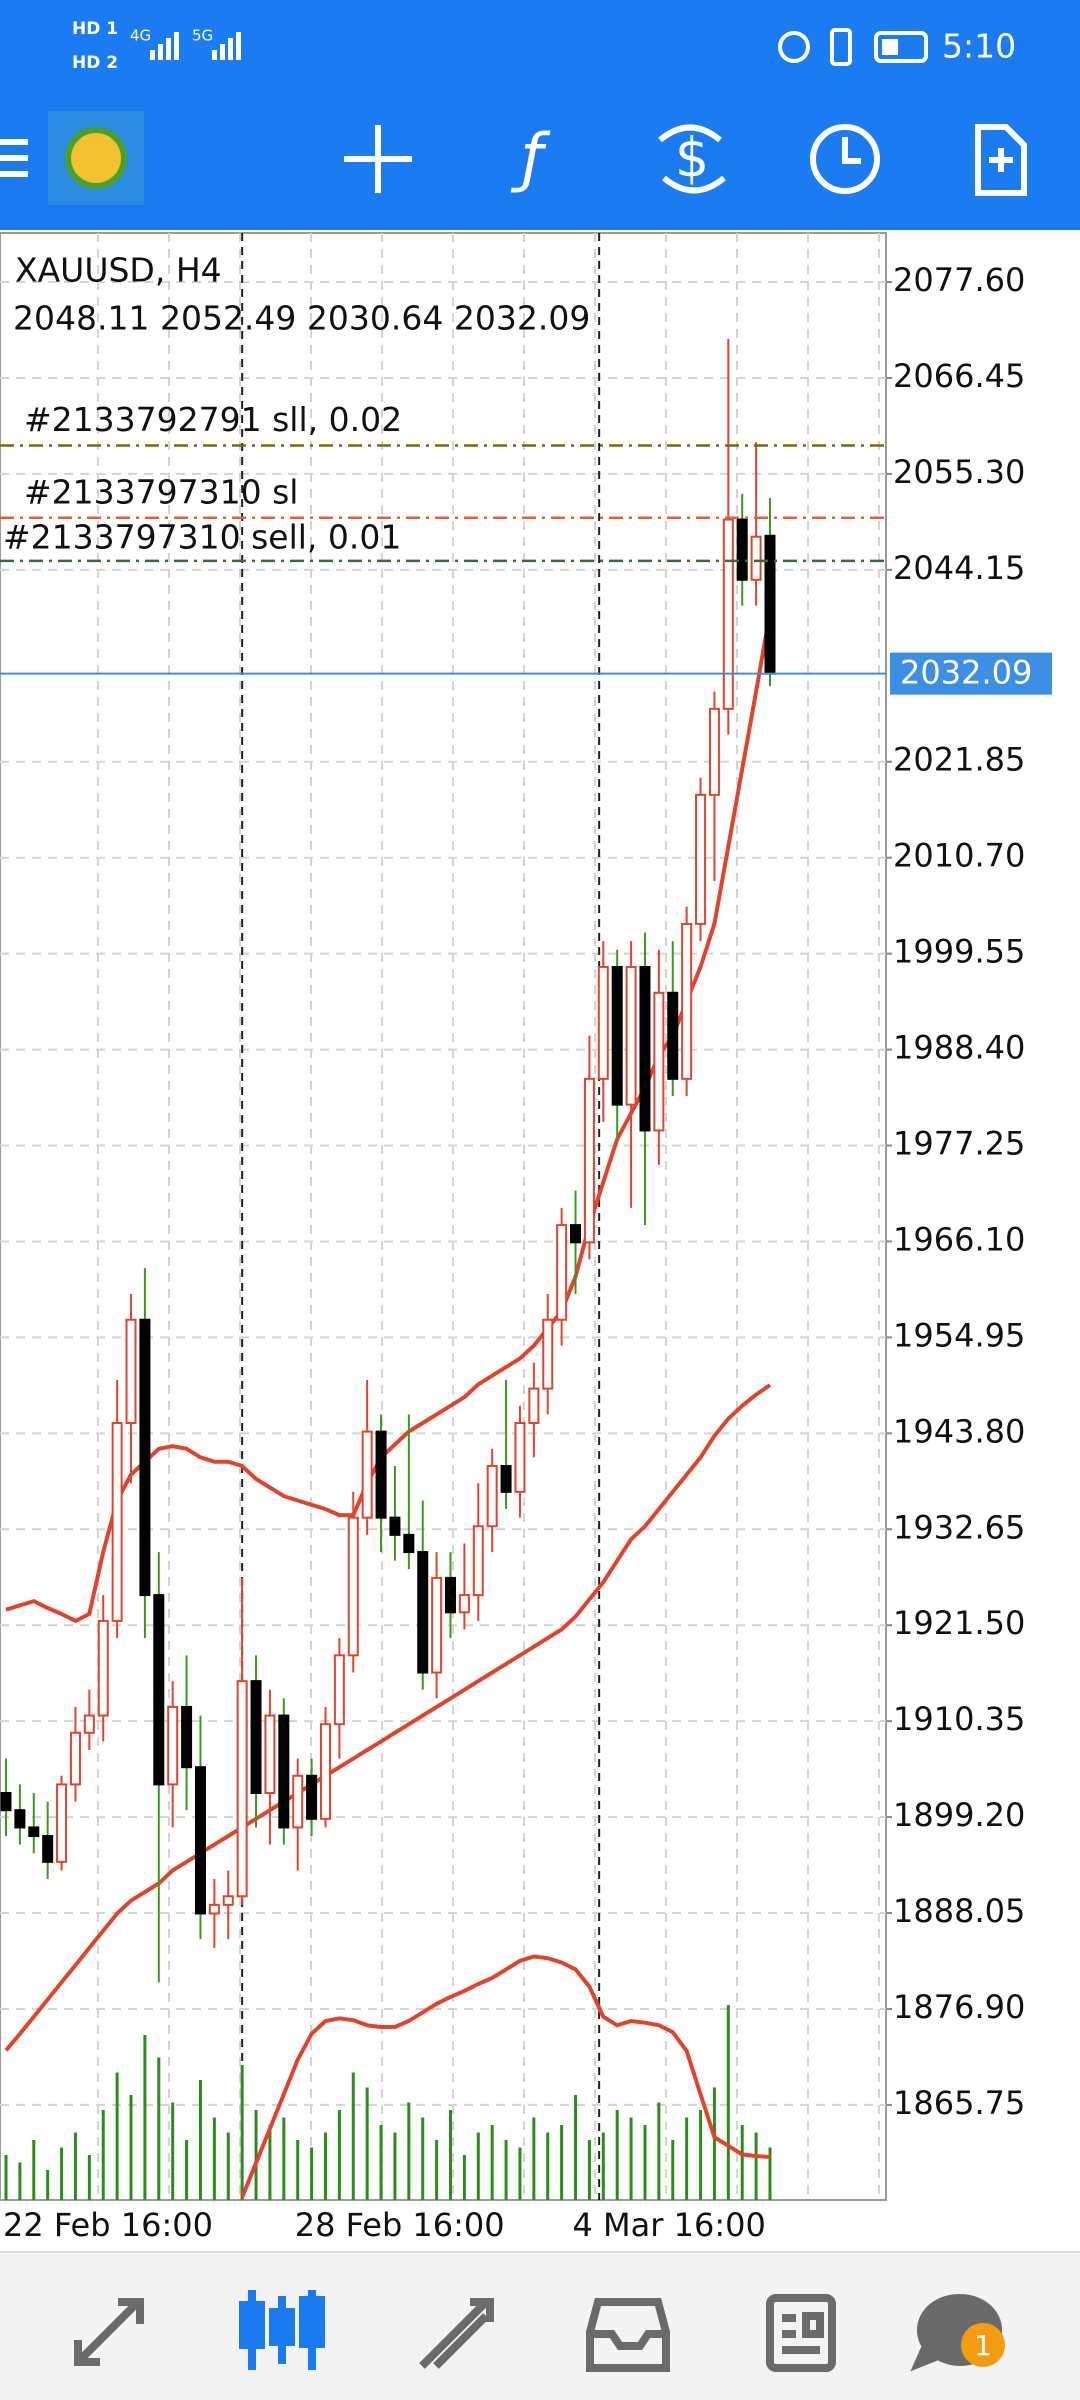 This screenshot has height=2400, width=1080. Describe the element at coordinates (959, 1144) in the screenshot. I see `y-tick-label: 1977.25` at that location.